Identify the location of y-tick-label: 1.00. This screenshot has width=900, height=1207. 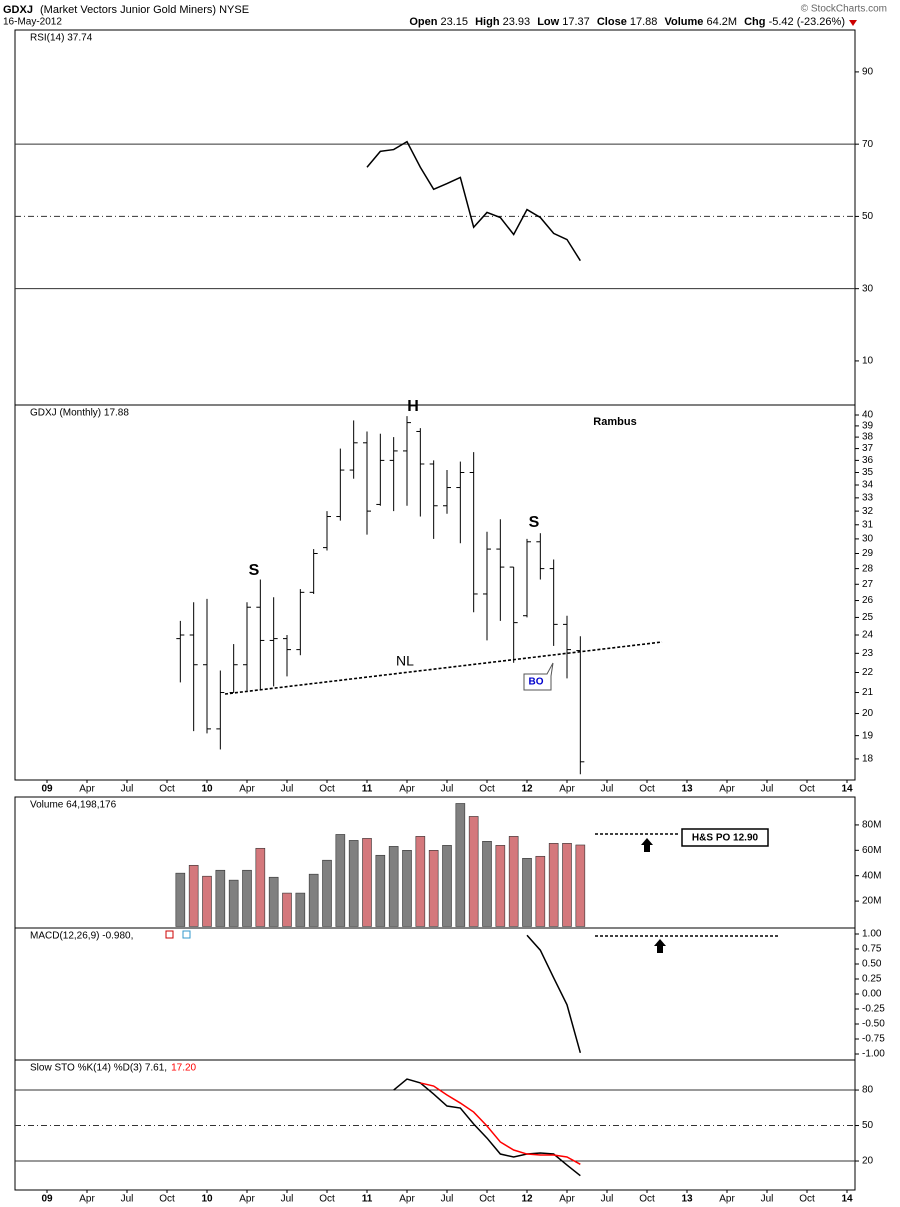
(872, 934).